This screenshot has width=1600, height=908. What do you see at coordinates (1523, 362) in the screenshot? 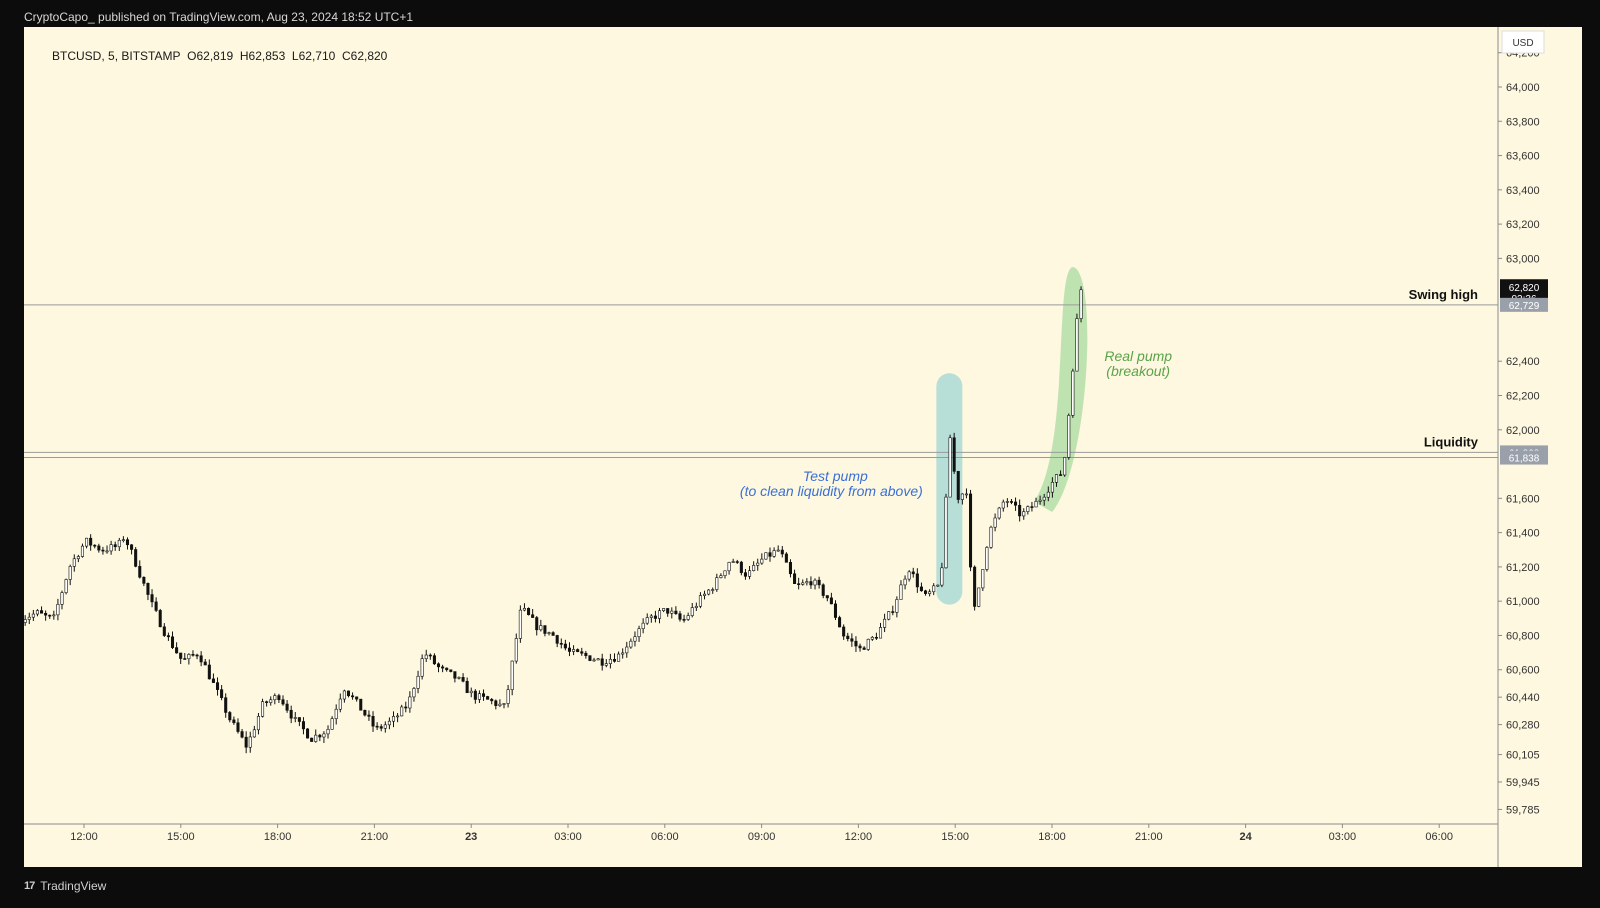
I see `y-tick-label: 62,400` at bounding box center [1523, 362].